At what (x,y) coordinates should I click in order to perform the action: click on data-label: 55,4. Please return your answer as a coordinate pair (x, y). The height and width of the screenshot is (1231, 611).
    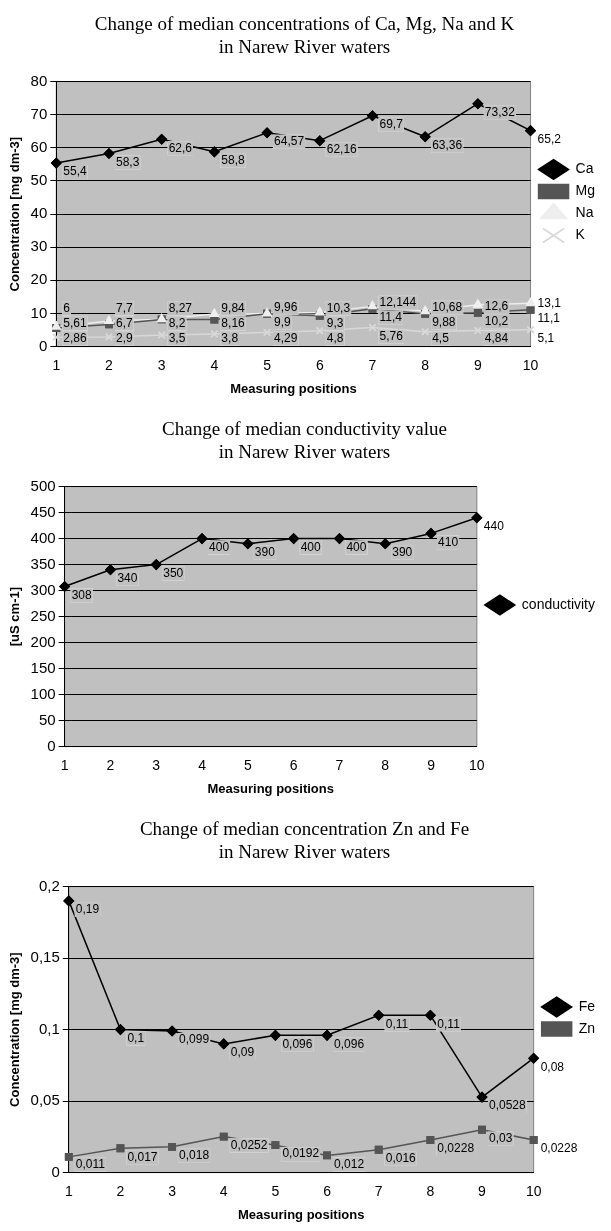
    Looking at the image, I should click on (75, 171).